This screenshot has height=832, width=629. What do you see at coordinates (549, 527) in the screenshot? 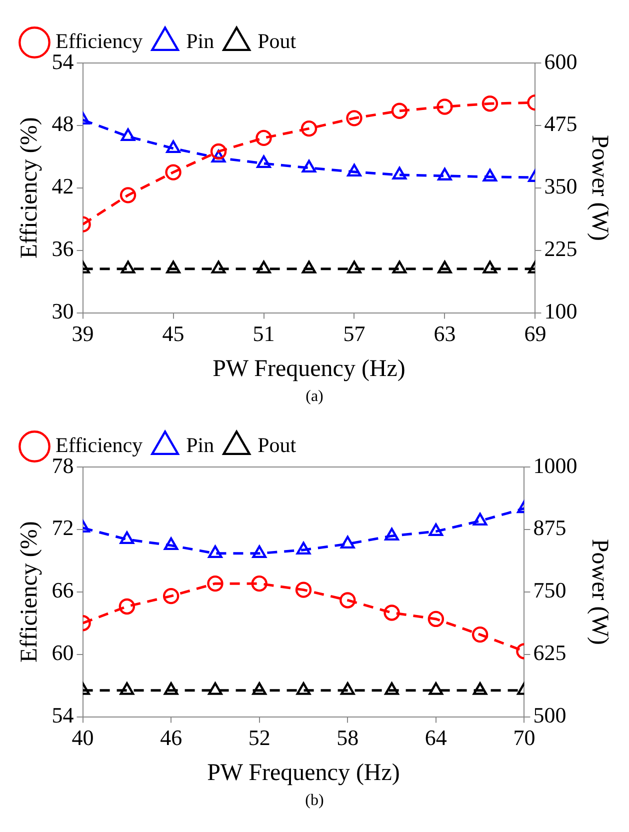
I see `y2-tick-label: 875` at bounding box center [549, 527].